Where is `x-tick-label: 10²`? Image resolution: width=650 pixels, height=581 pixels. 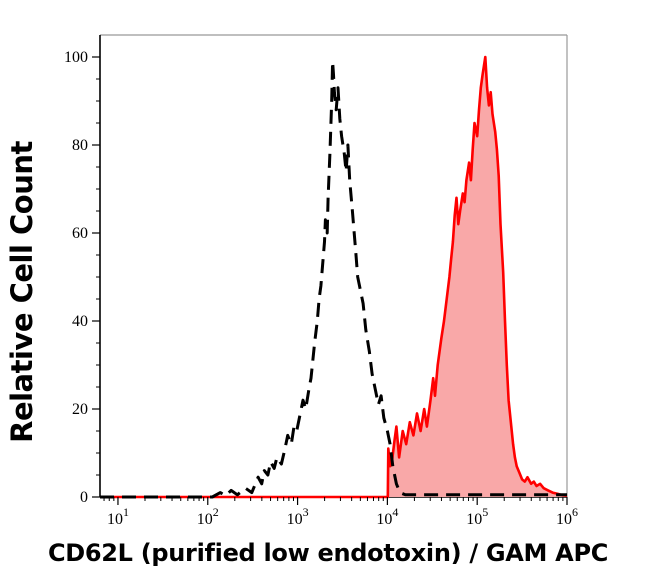
x-tick-label: 10² is located at coordinates (208, 516).